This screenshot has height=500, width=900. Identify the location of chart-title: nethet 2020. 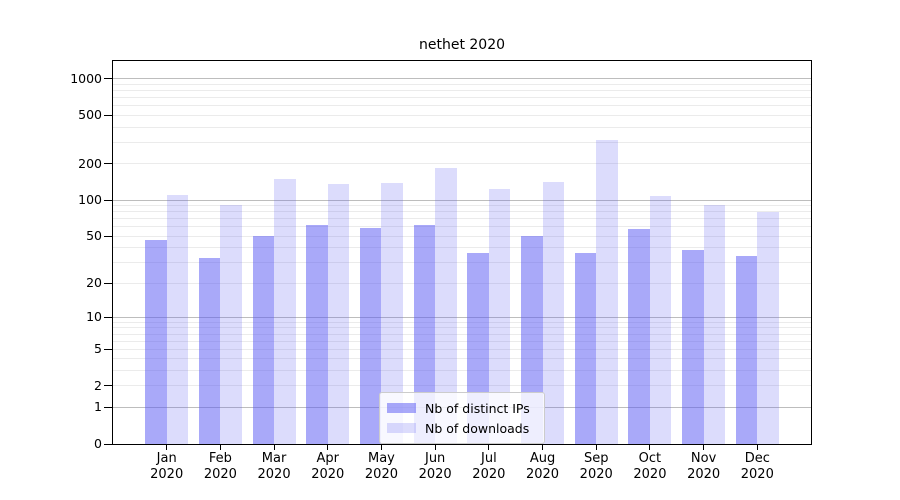
(462, 45).